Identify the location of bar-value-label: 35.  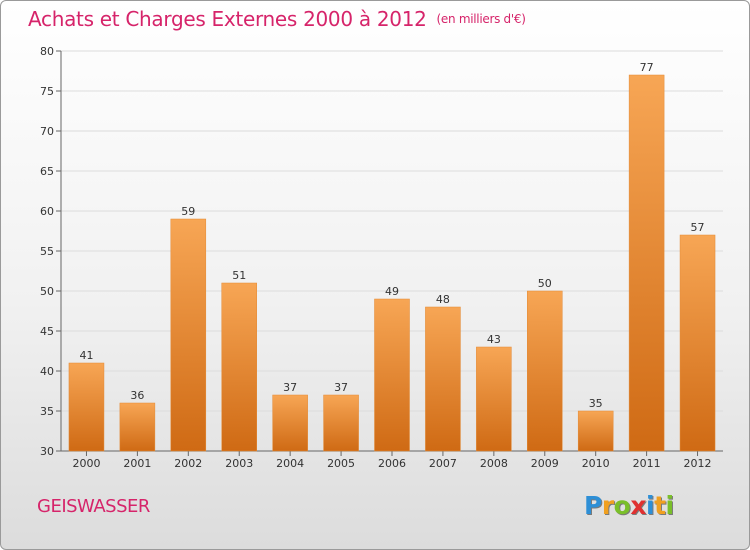
(596, 403).